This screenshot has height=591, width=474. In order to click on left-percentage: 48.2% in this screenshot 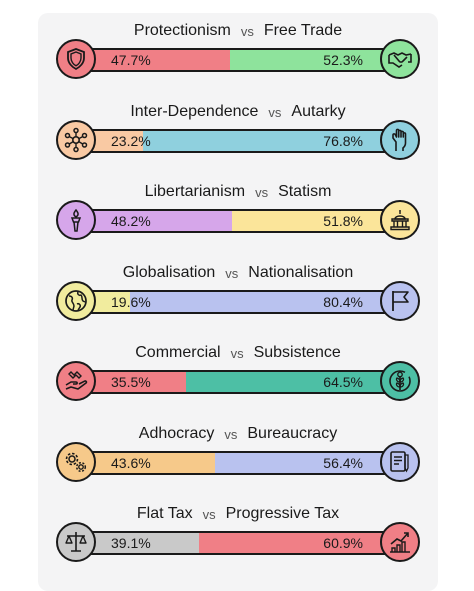, I will do `click(131, 221)`.